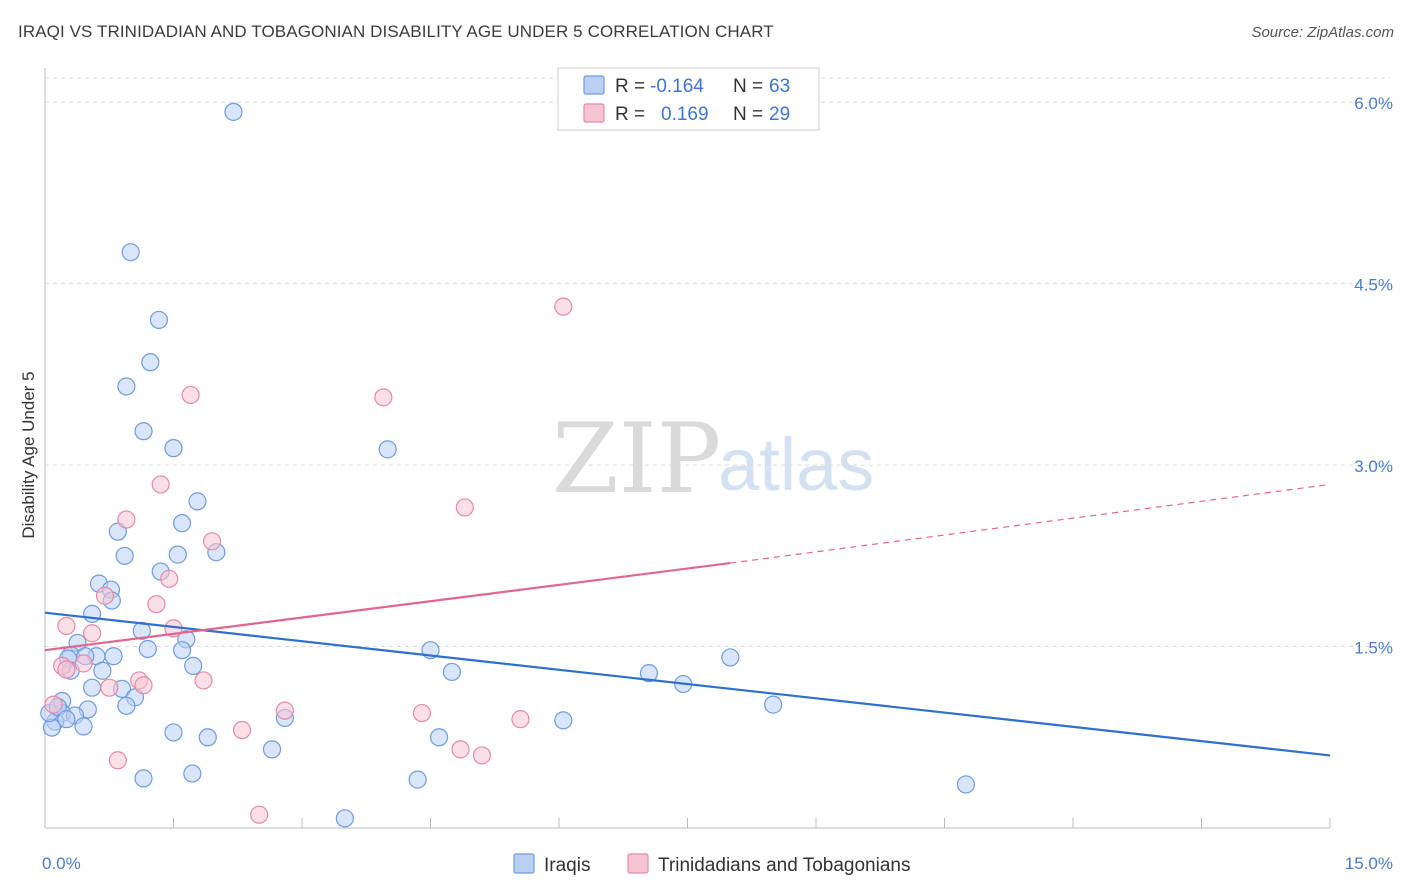 Image resolution: width=1406 pixels, height=892 pixels. Describe the element at coordinates (1369, 863) in the screenshot. I see `x-tick-label-1: 15.0%` at that location.